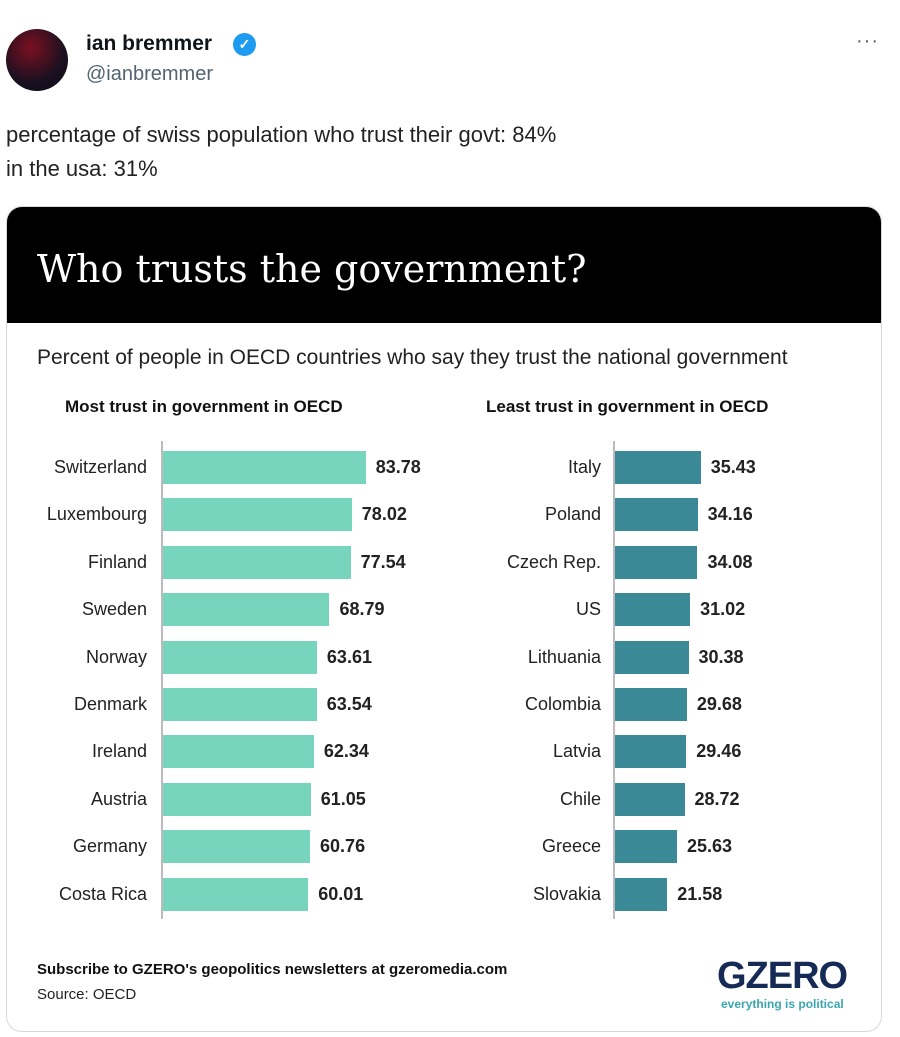  Describe the element at coordinates (343, 798) in the screenshot. I see `bar-value-label: 61.05` at that location.